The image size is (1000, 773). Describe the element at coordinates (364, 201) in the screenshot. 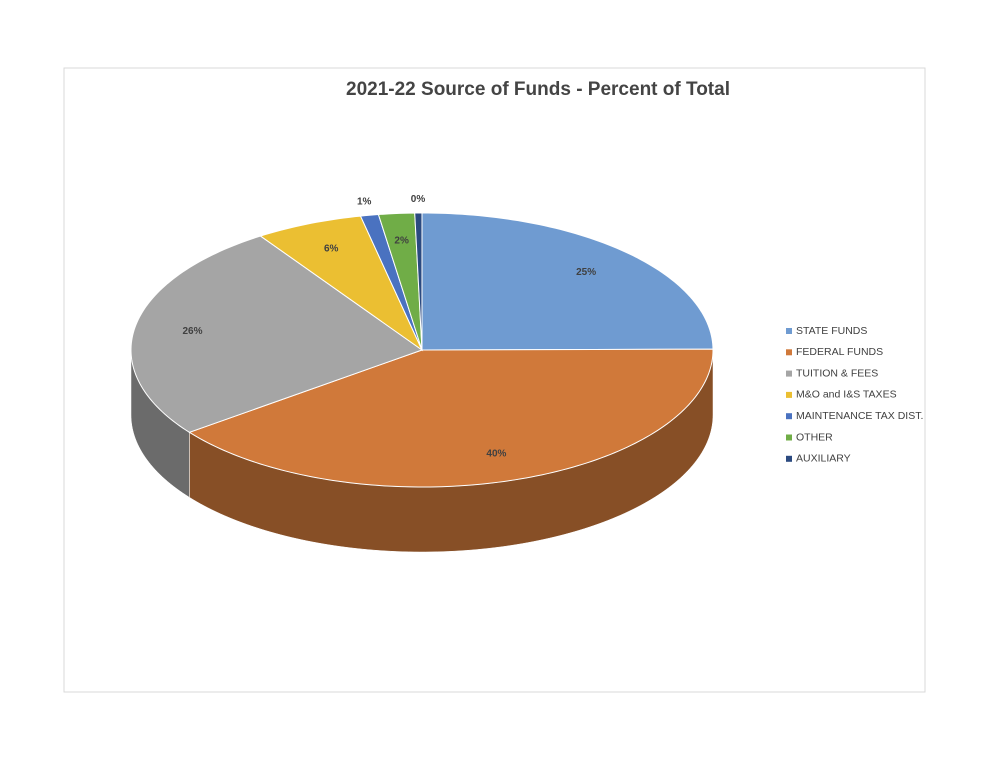

I see `data-label: 1%` at that location.